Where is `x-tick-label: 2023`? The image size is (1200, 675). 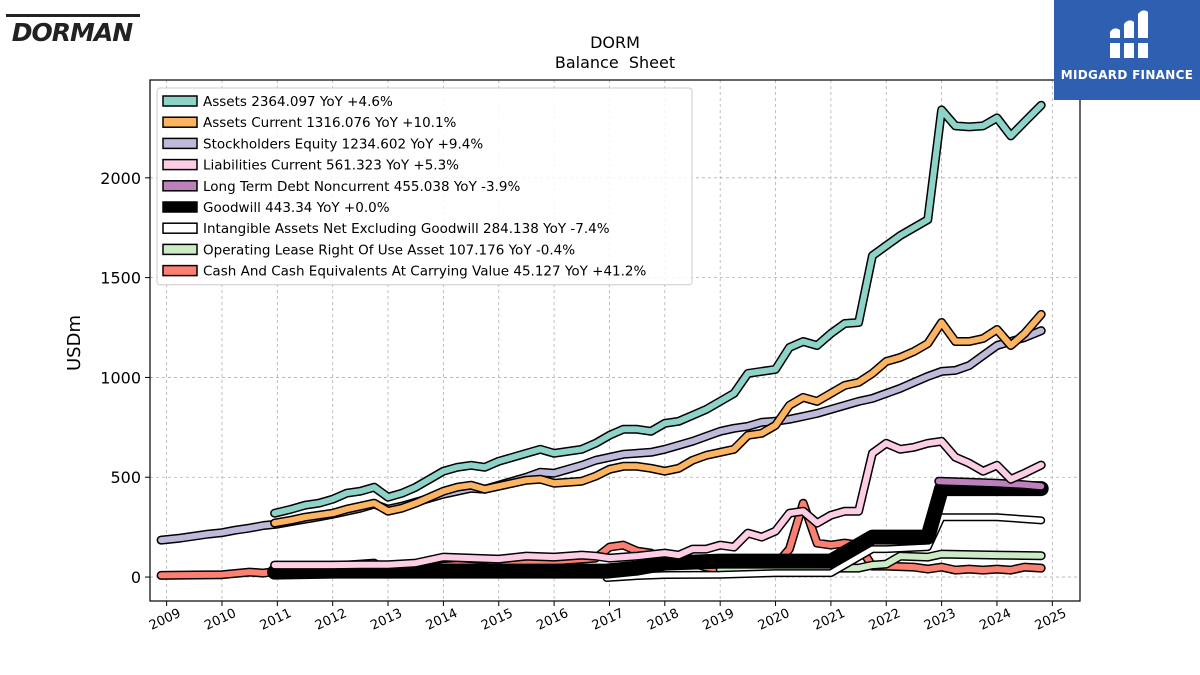 x-tick-label: 2023 is located at coordinates (940, 620).